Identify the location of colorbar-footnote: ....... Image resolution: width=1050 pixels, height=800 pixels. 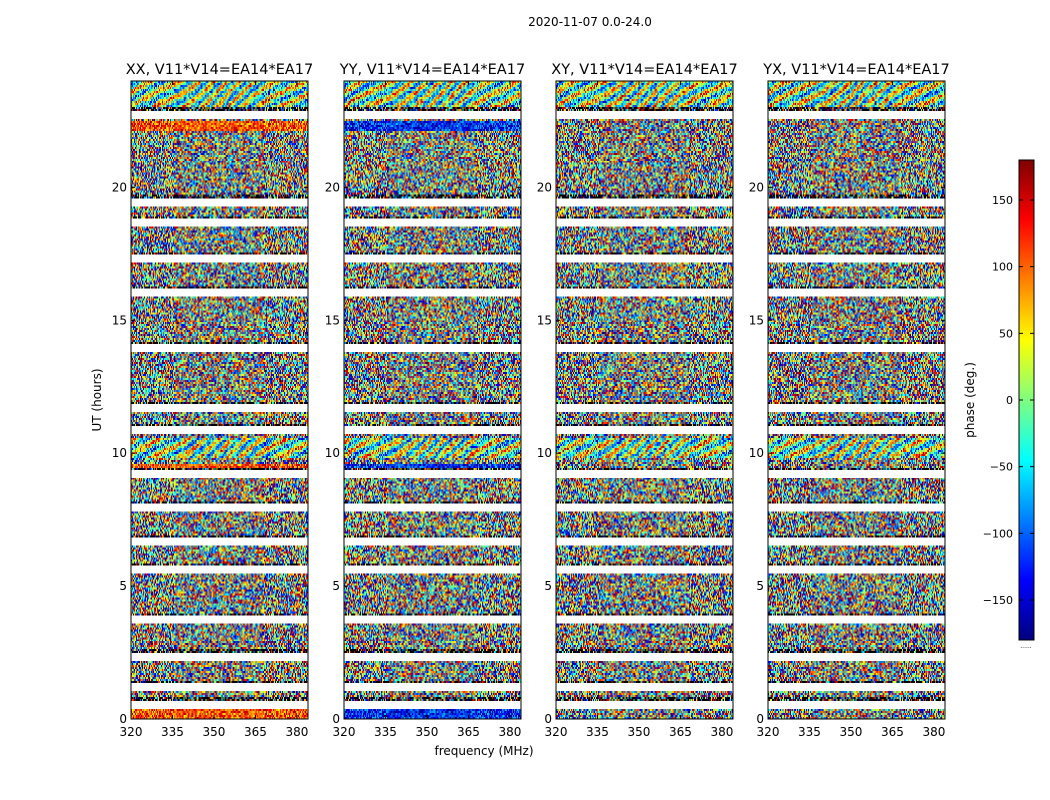
(1026, 646).